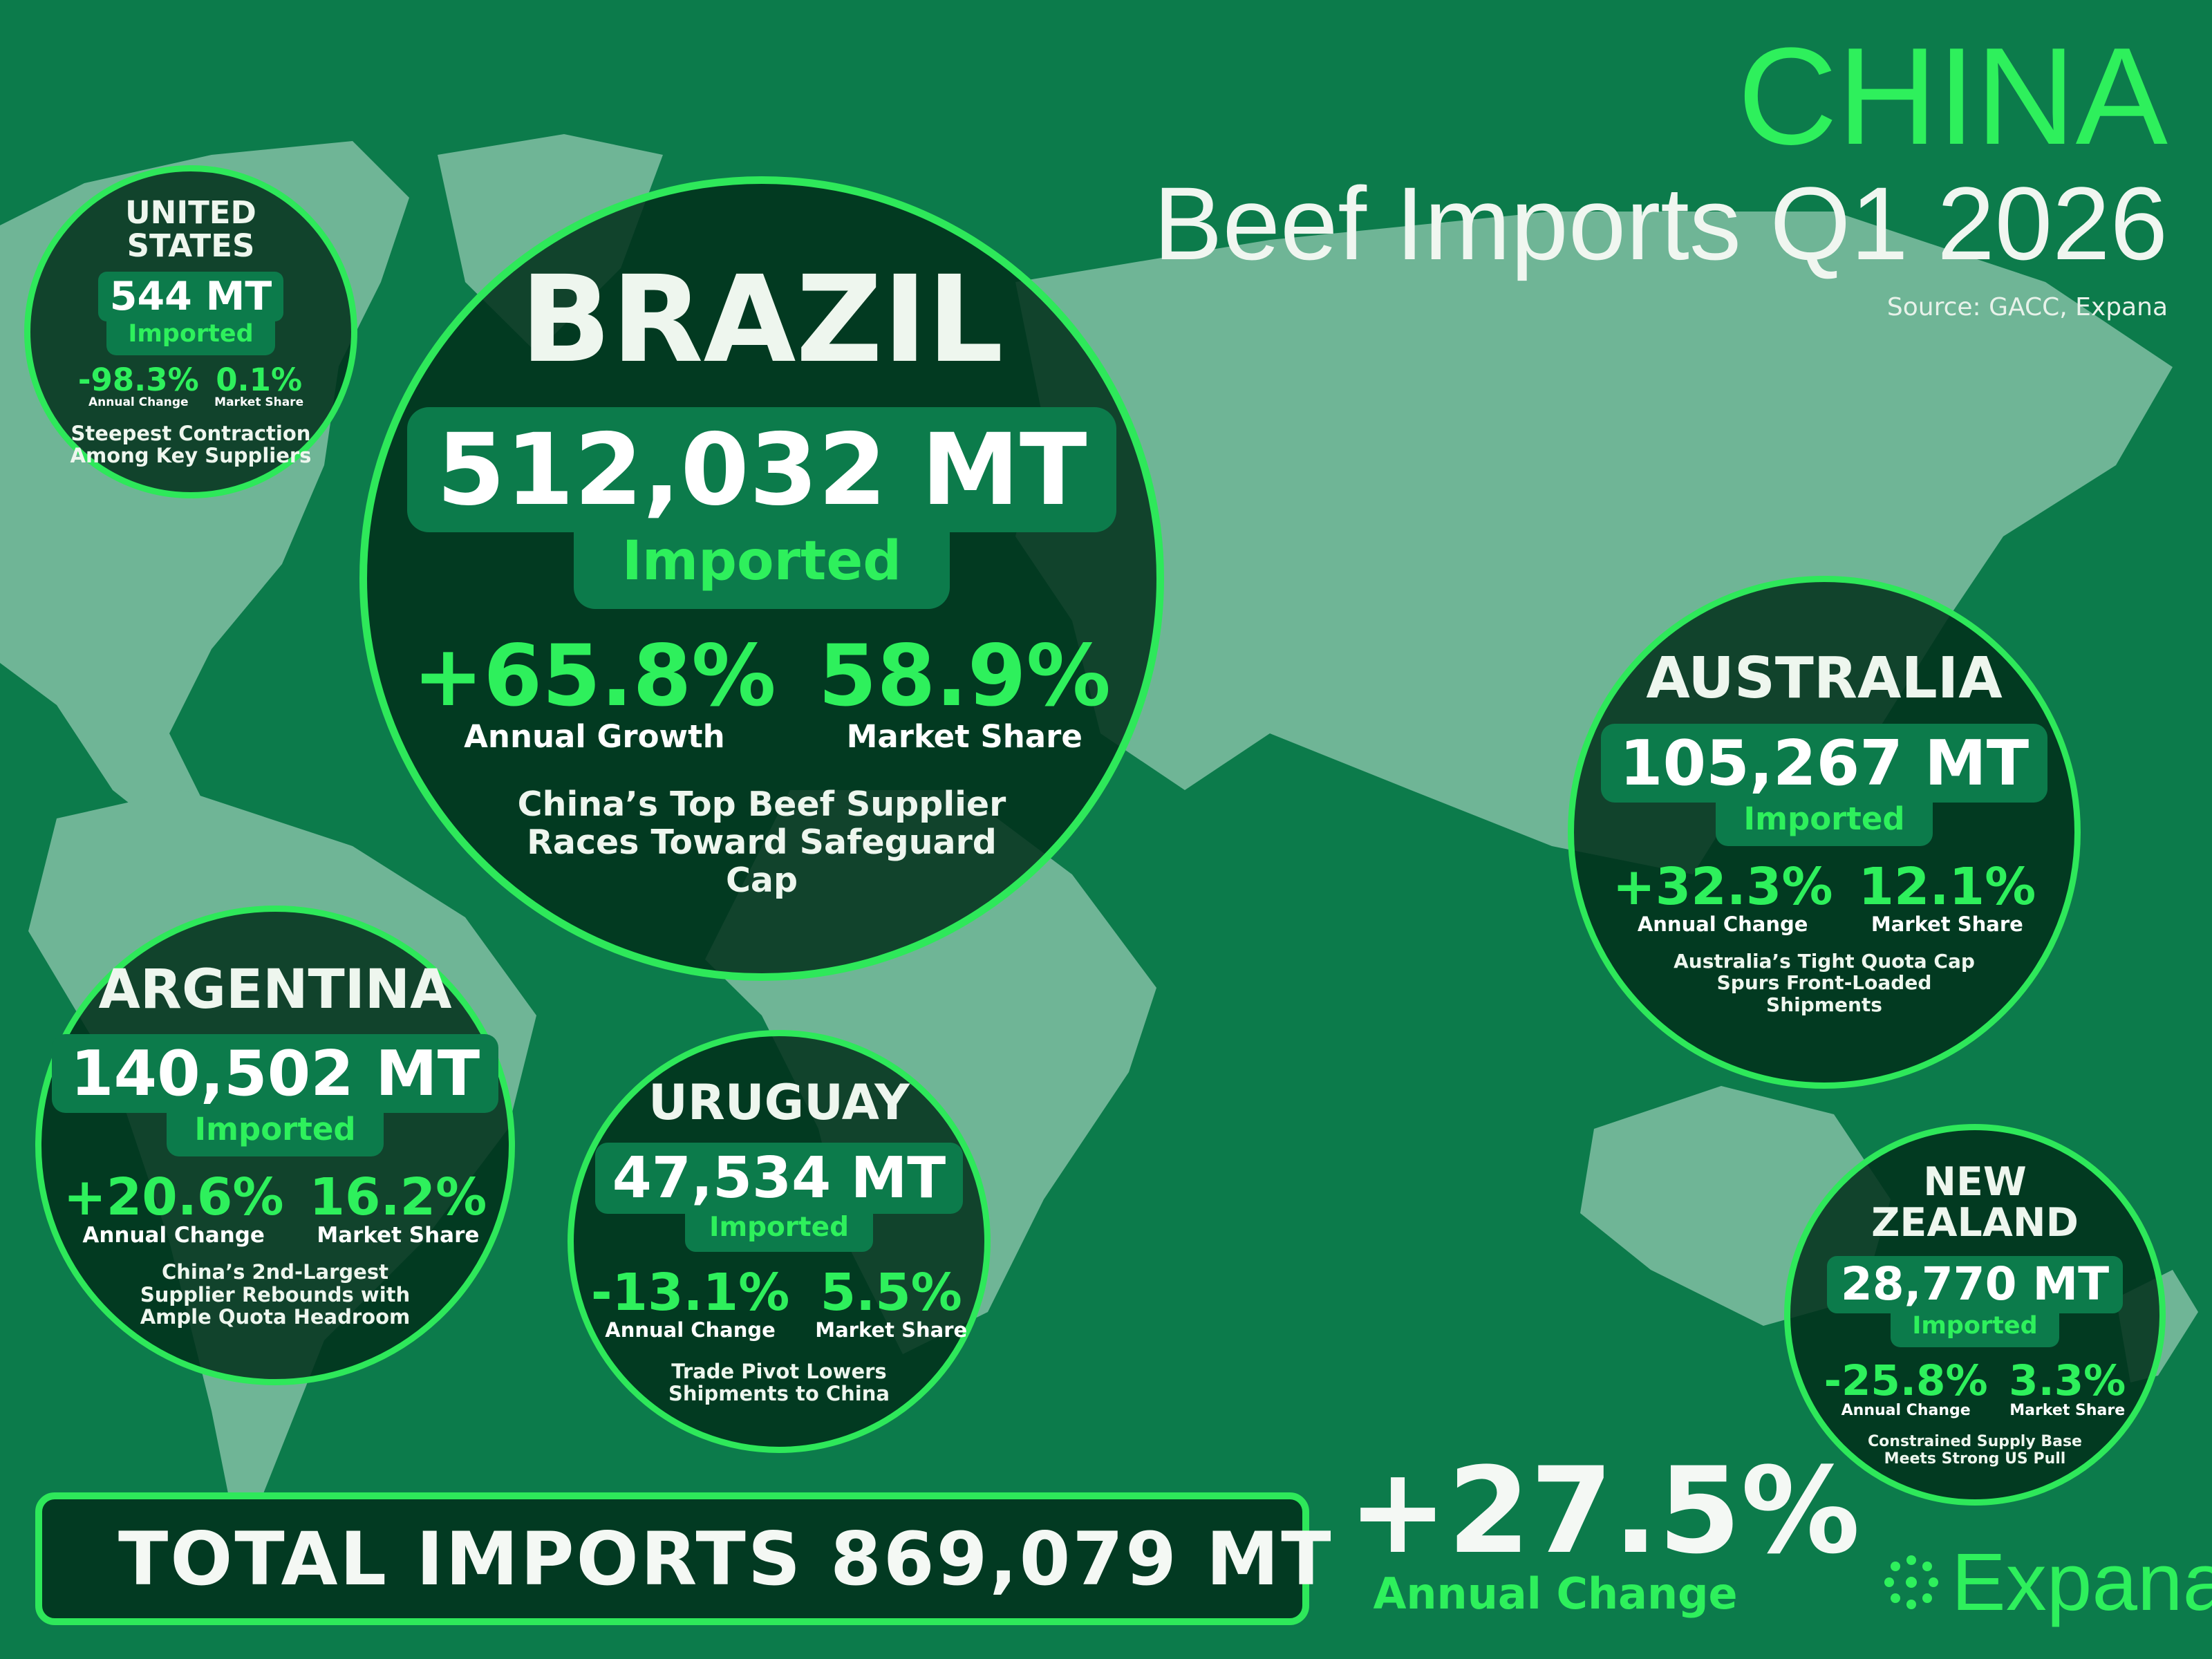 The width and height of the screenshot is (2212, 1659). Describe the element at coordinates (1947, 887) in the screenshot. I see `market-share-value: 12.1%` at that location.